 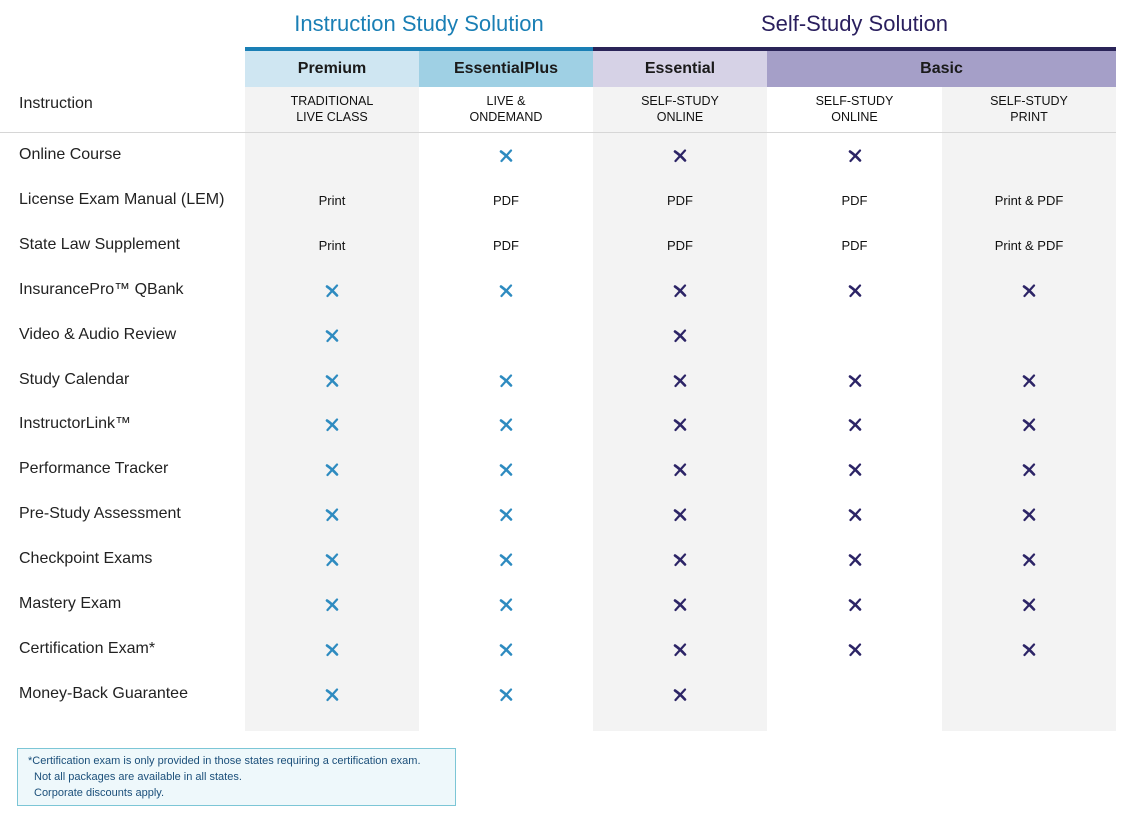 What do you see at coordinates (100, 514) in the screenshot?
I see `feature-label: Pre-Study Assessment` at bounding box center [100, 514].